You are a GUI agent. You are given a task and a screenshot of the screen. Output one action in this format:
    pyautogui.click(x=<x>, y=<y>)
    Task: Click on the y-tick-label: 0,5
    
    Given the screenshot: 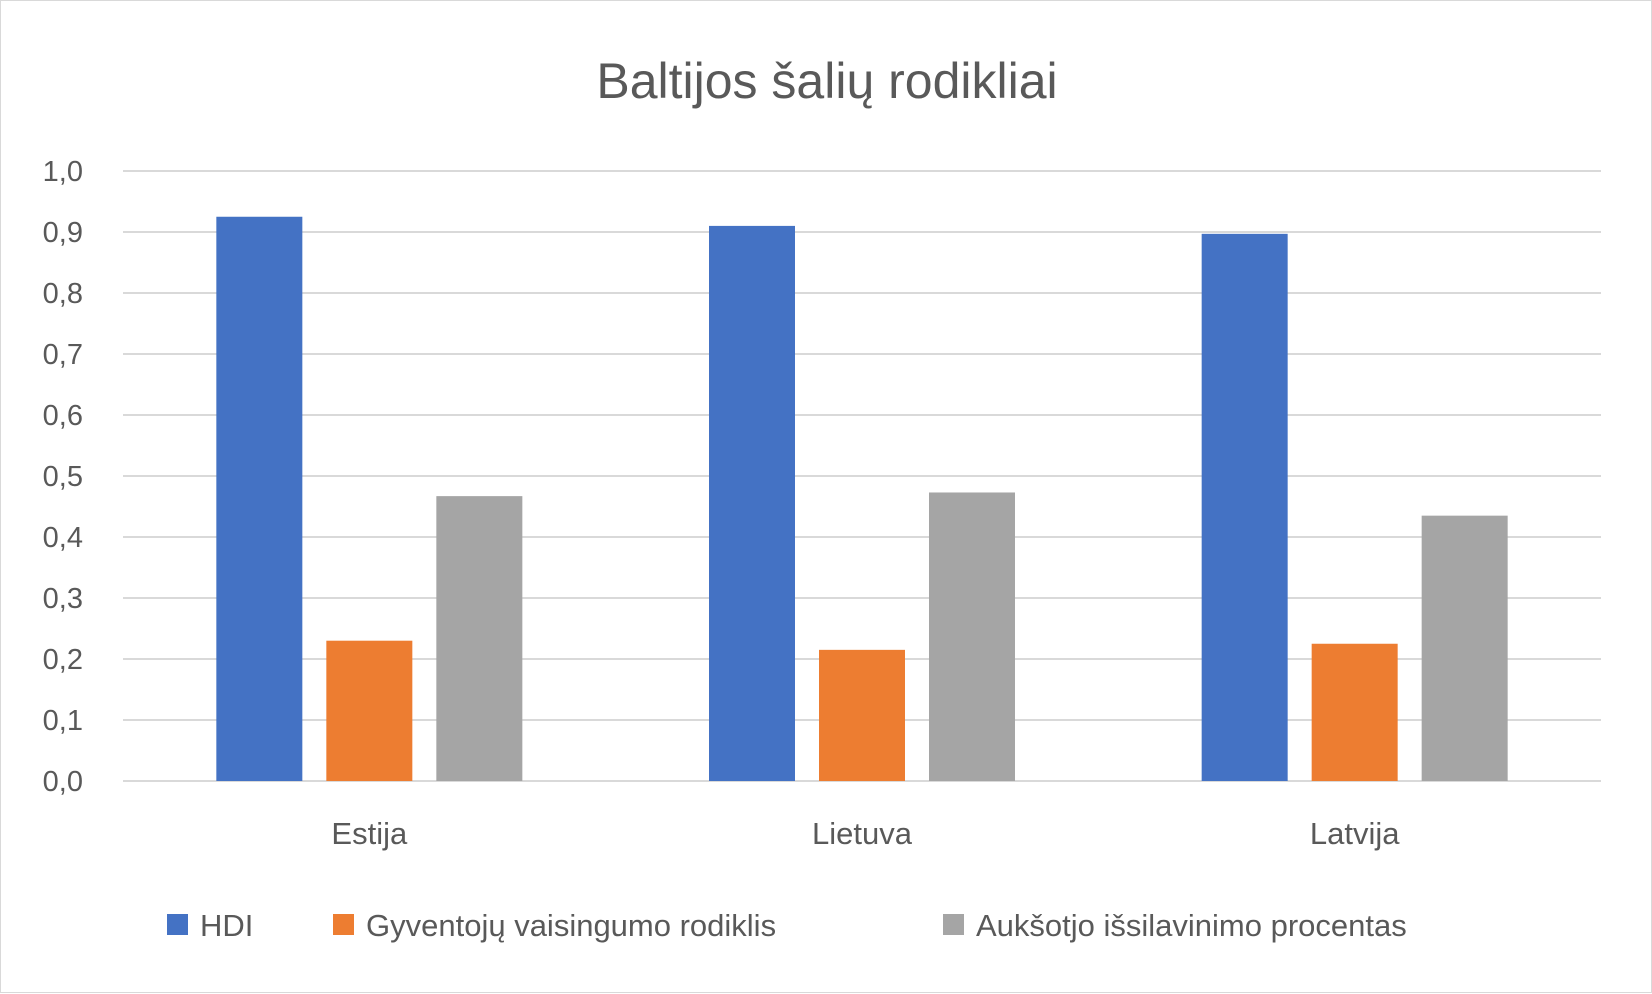 What is the action you would take?
    pyautogui.click(x=63, y=477)
    